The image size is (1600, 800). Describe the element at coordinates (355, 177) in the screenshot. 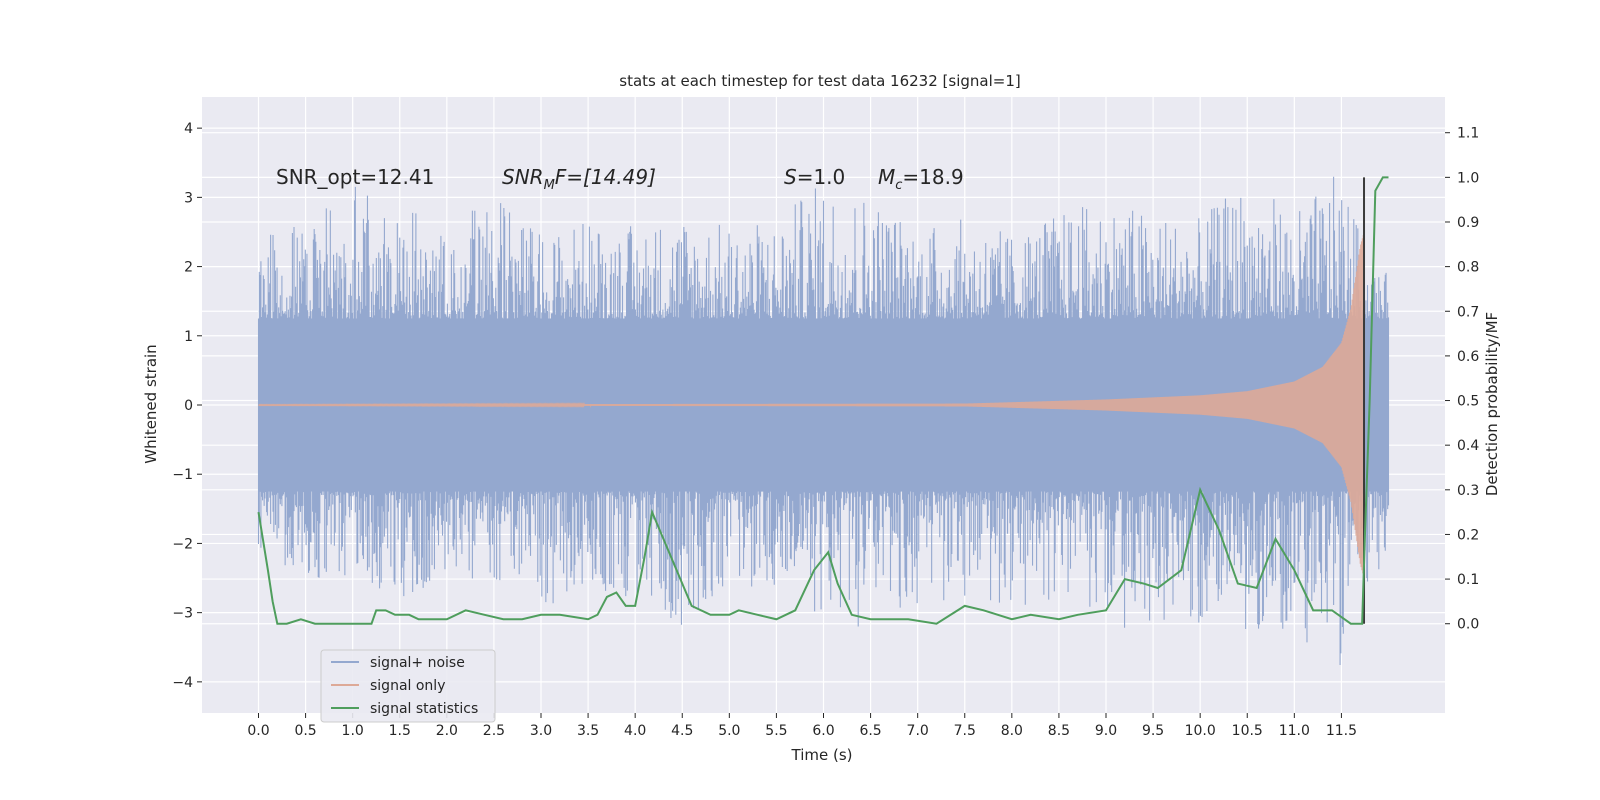

I see `annotation-snr-opt: SNR_opt=12.41` at that location.